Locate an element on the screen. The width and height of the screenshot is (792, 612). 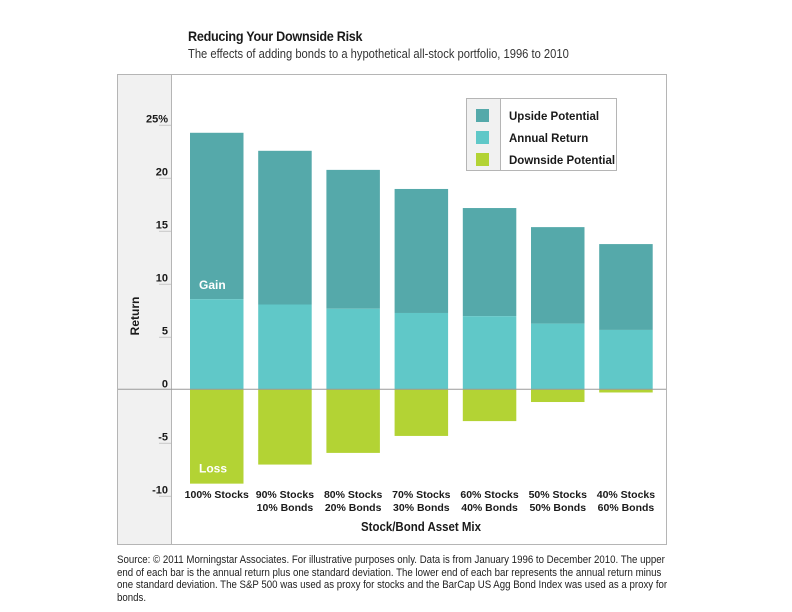
y-tick-label: 0 is located at coordinates (165, 384).